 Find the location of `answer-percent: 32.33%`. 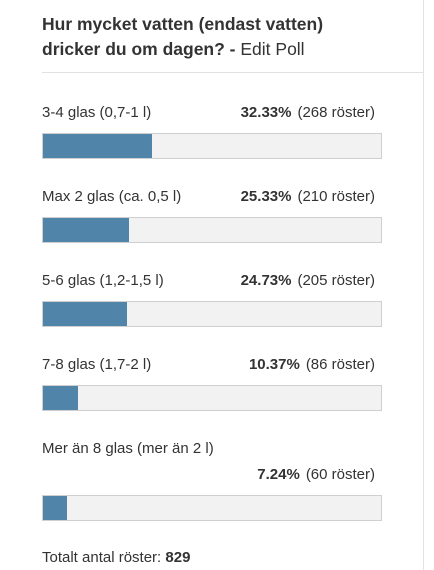

answer-percent: 32.33% is located at coordinates (266, 112).